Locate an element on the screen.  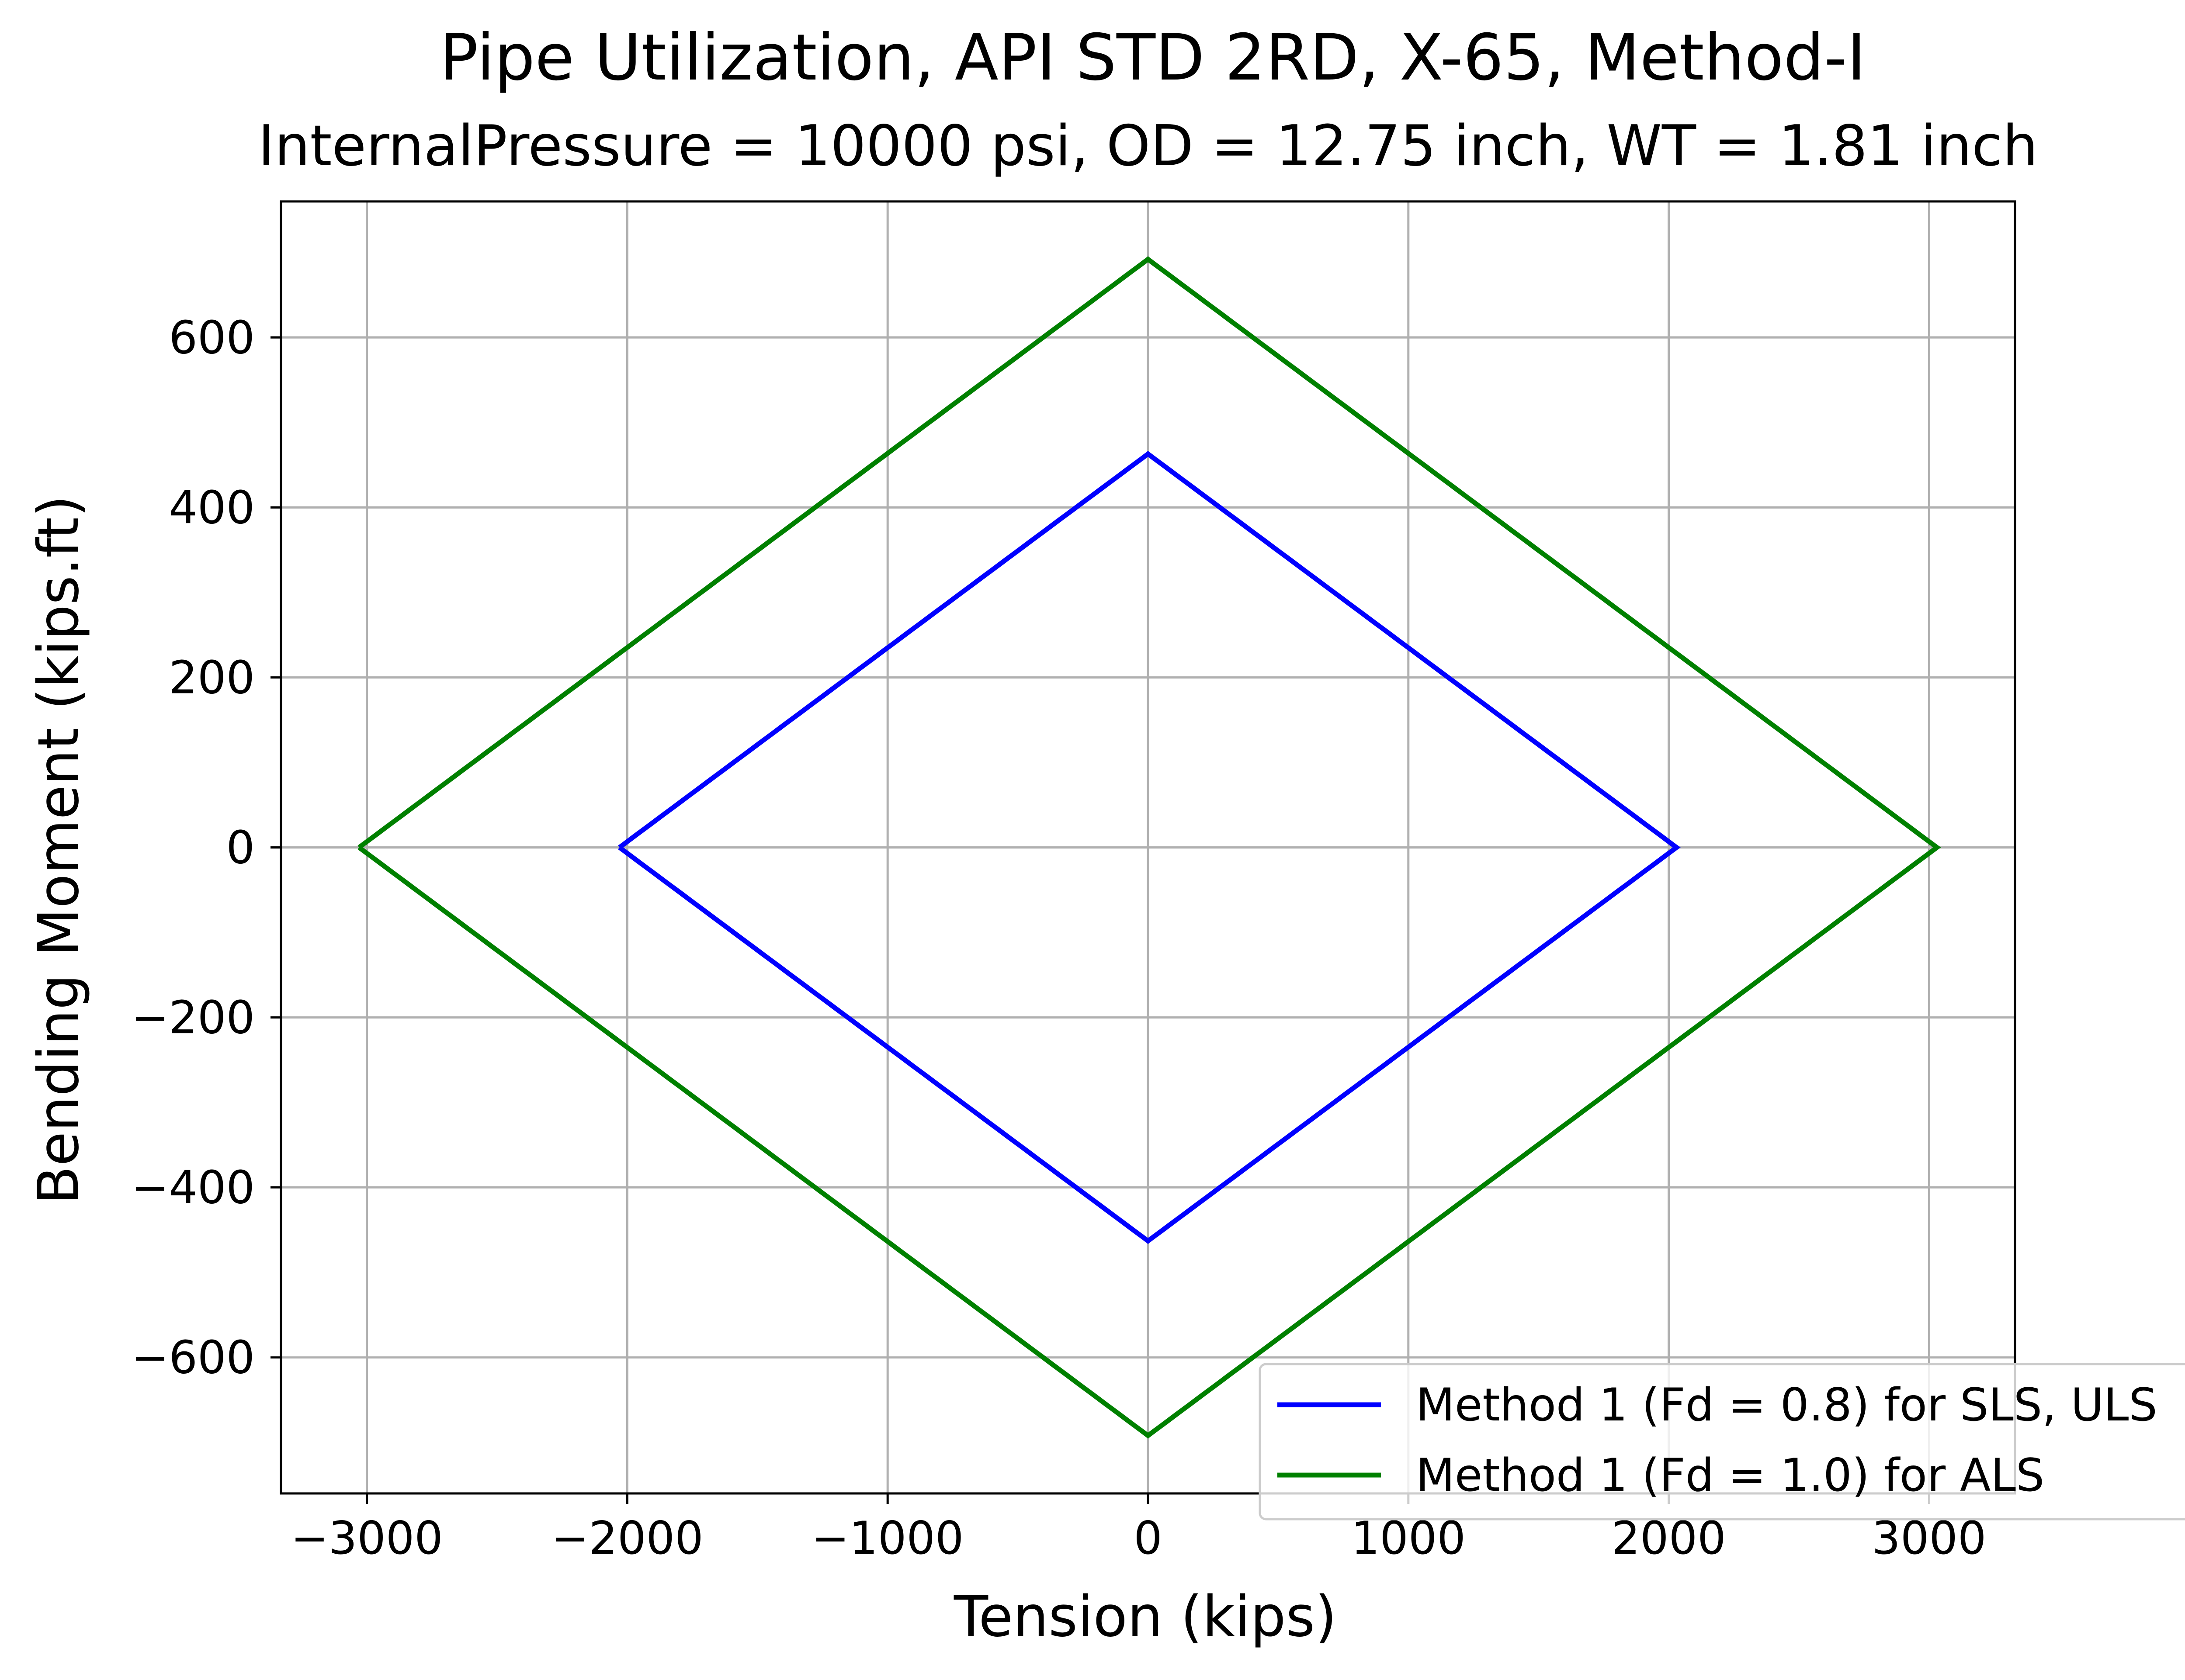
x-tick-label: 1000 is located at coordinates (1409, 1538).